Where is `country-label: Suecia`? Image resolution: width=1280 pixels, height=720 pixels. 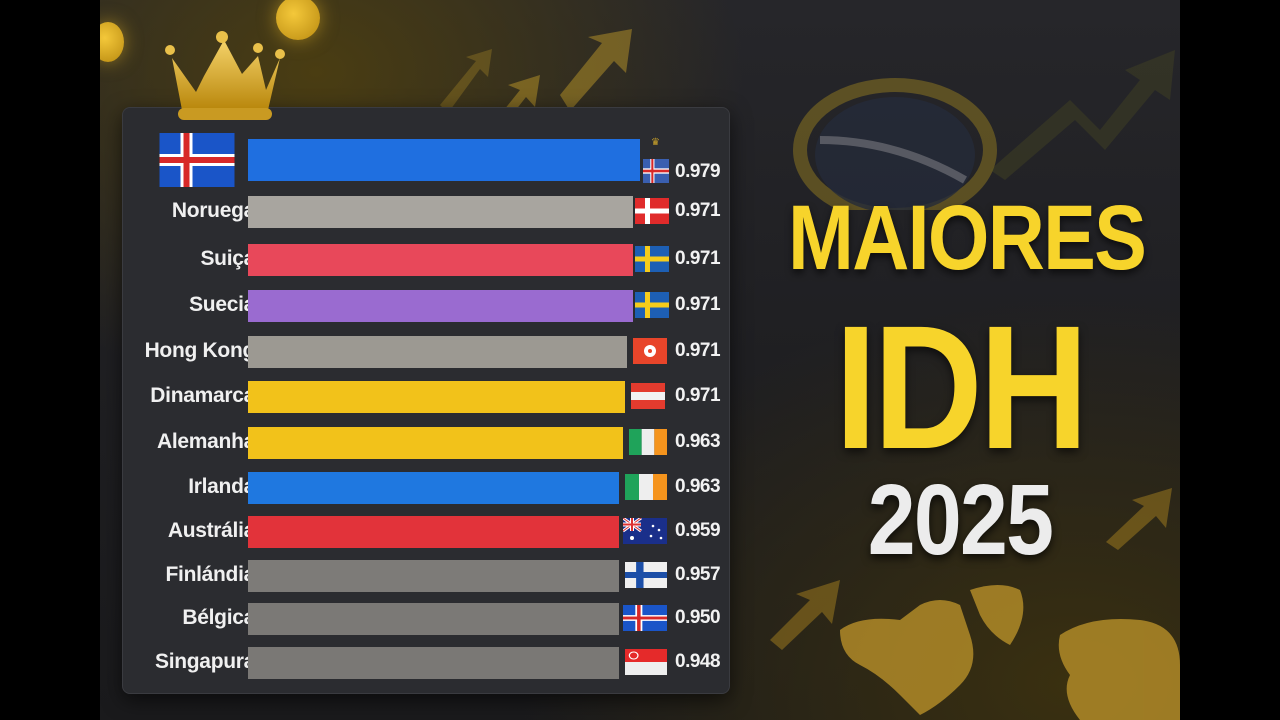
country-label: Suecia is located at coordinates (222, 304).